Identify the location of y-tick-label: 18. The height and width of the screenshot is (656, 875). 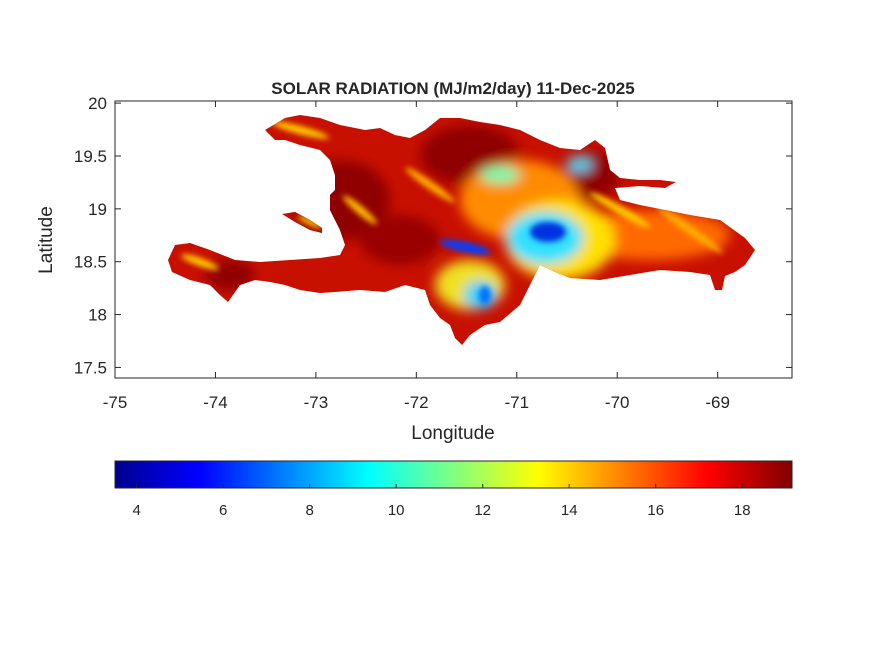
(97, 315).